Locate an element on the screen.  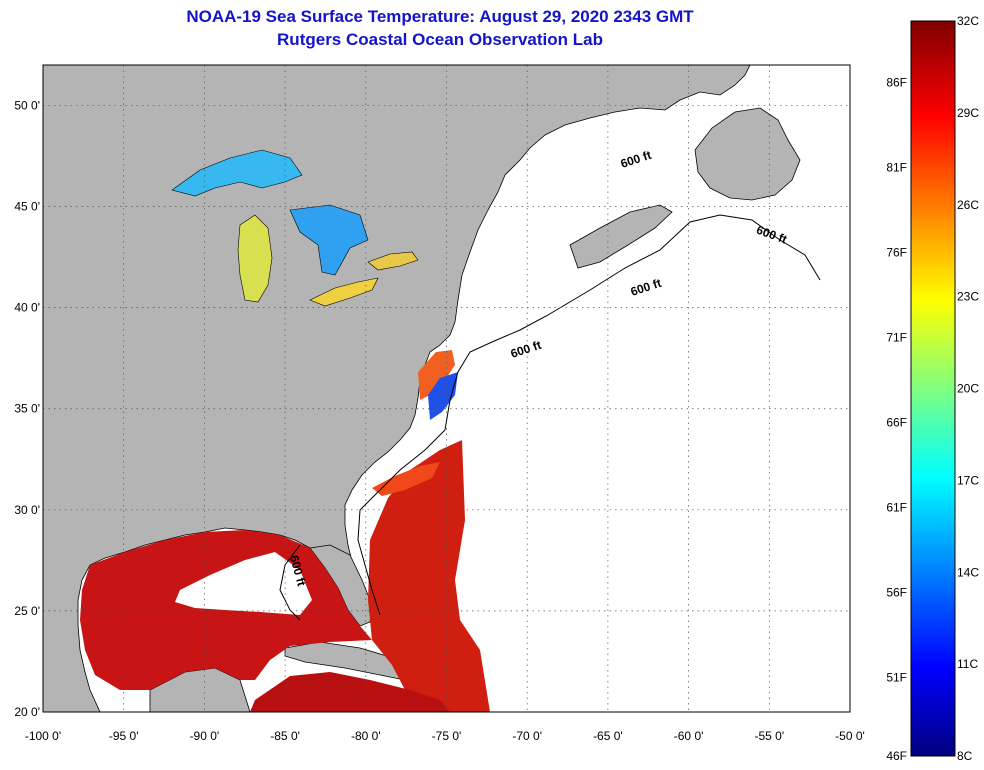
gulf-no-data is located at coordinates (243, 583).